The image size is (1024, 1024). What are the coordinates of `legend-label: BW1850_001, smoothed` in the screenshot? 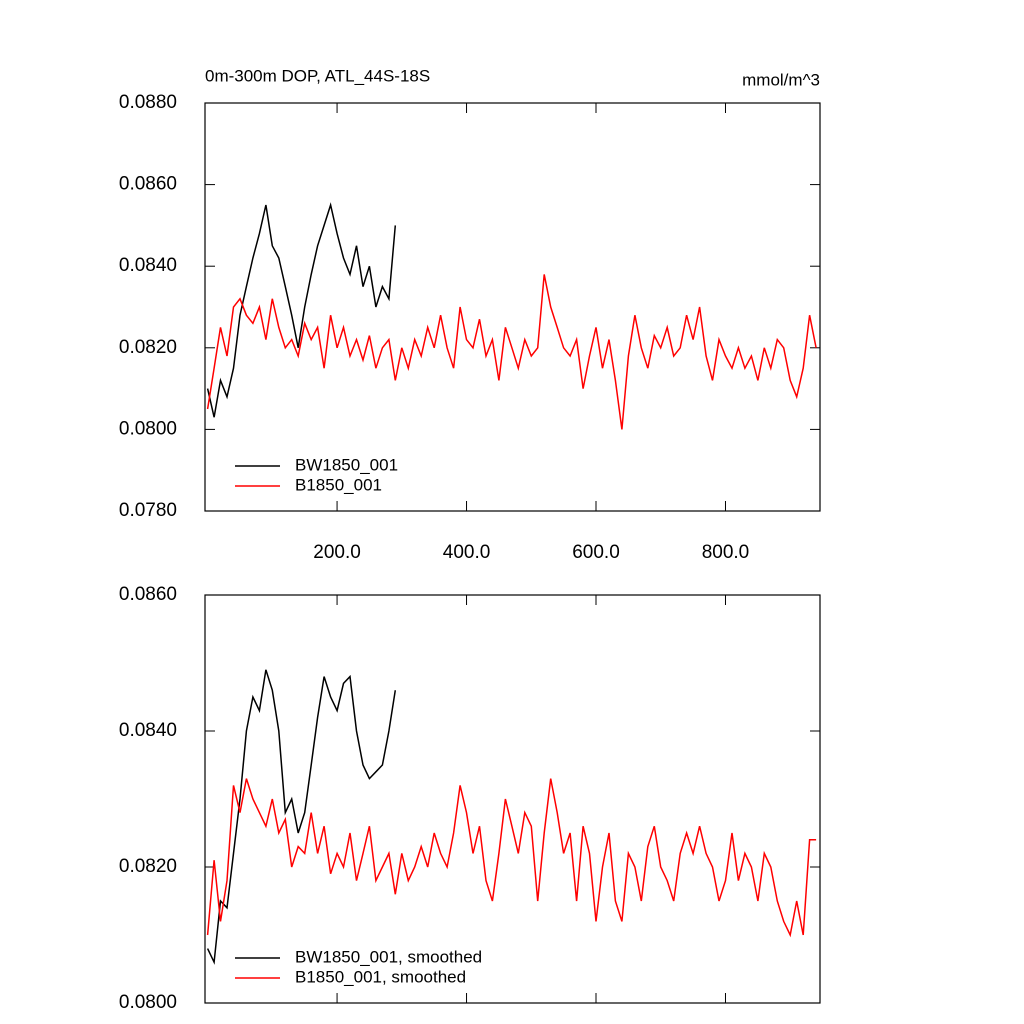 It's located at (388, 956).